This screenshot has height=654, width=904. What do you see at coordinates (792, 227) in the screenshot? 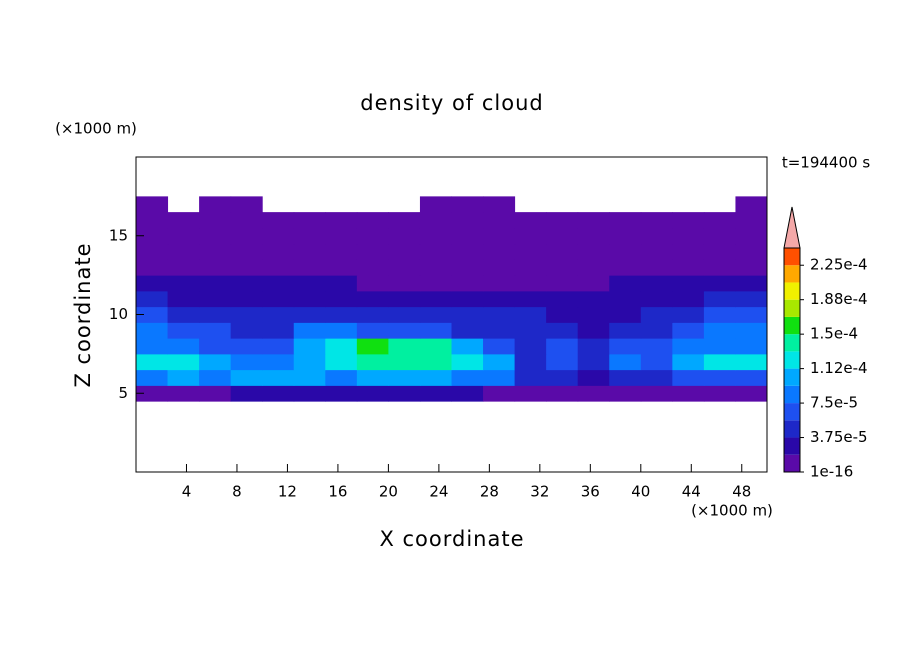
I see `colorbar-extension` at bounding box center [792, 227].